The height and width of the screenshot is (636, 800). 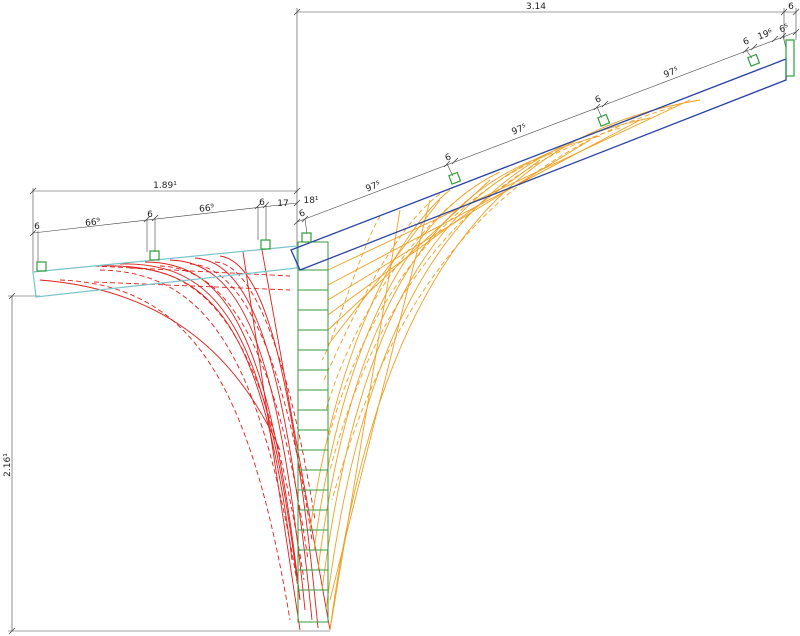 I want to click on dim-right-6b: 6⁵, so click(x=784, y=29).